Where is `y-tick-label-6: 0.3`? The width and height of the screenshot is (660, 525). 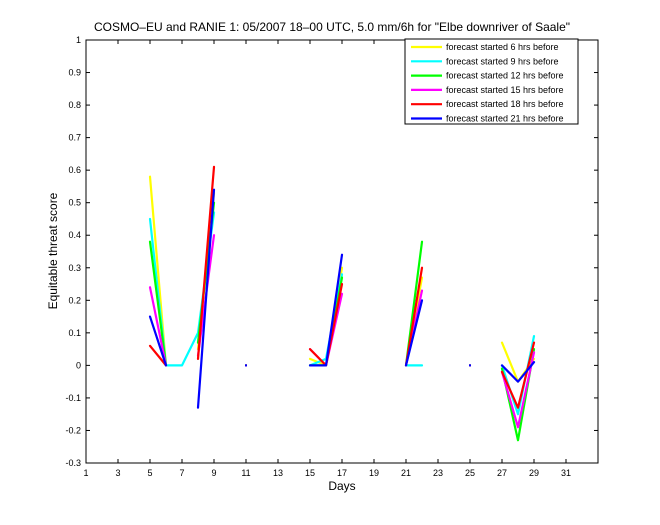
y-tick-label-6: 0.3 is located at coordinates (74, 268).